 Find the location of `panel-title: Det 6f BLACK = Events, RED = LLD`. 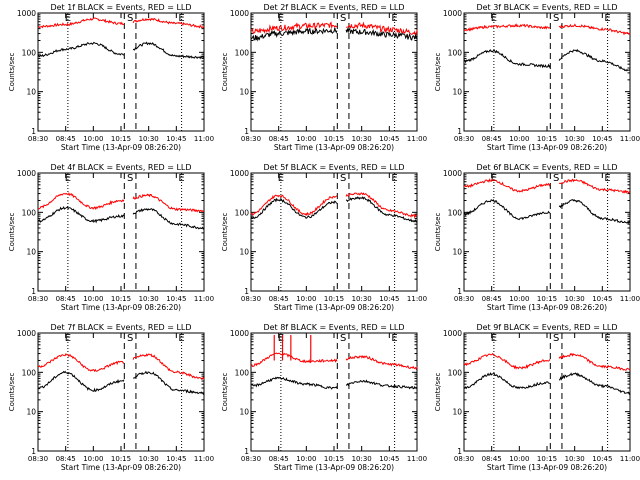

panel-title: Det 6f BLACK = Events, RED = LLD is located at coordinates (546, 167).